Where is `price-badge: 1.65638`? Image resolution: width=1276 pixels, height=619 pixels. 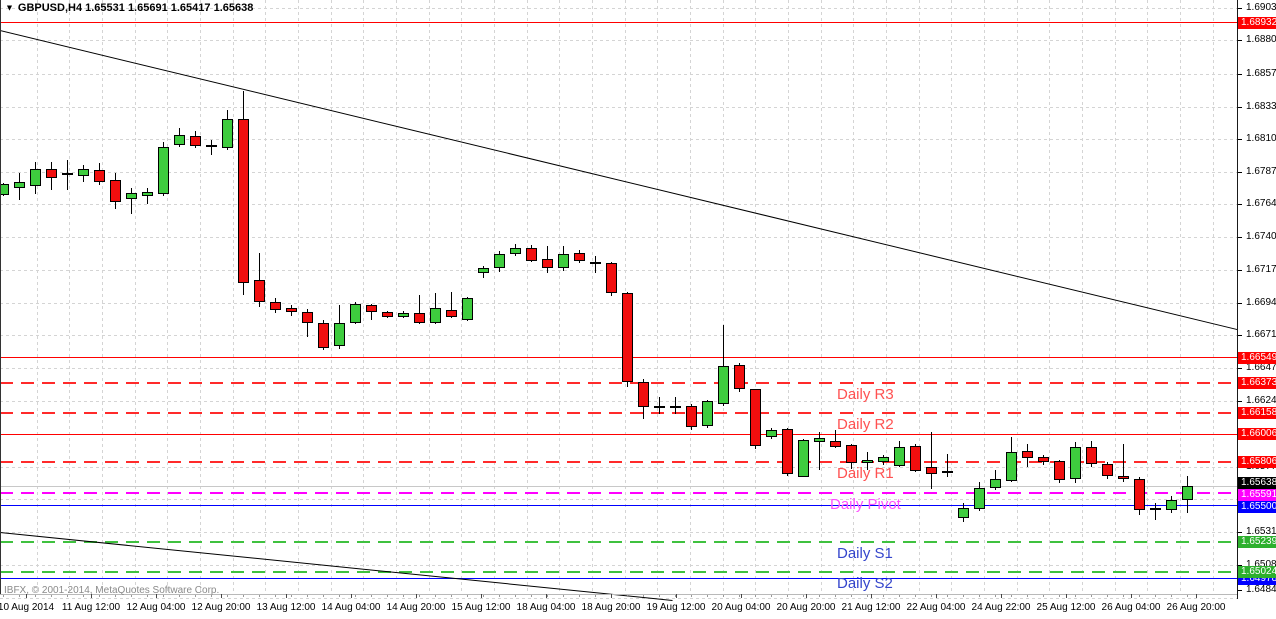
price-badge: 1.65638 is located at coordinates (1257, 483).